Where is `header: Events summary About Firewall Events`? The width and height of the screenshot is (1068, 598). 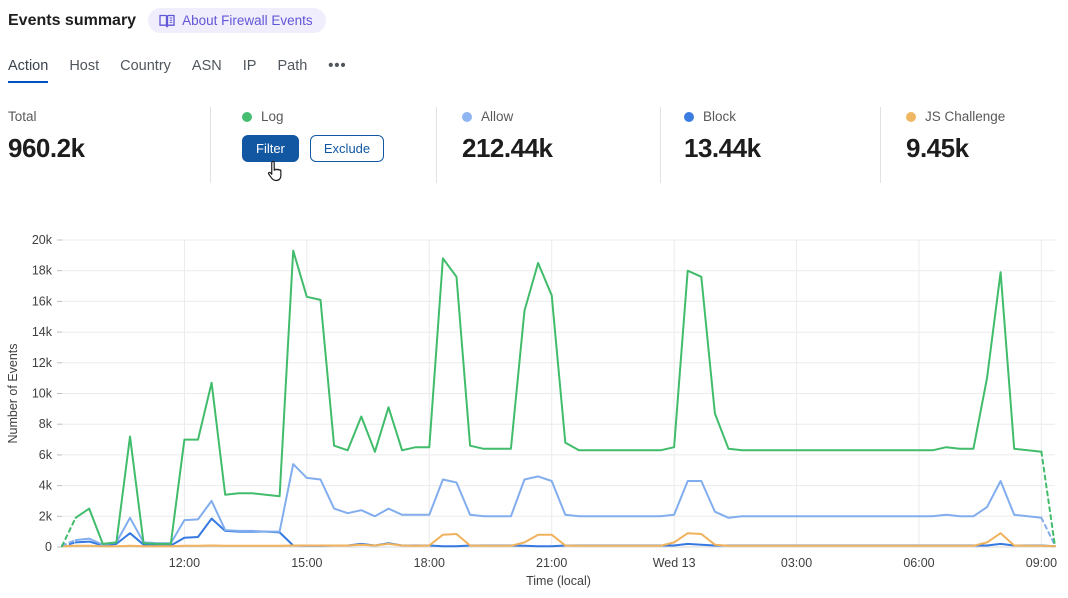 header: Events summary About Firewall Events is located at coordinates (167, 20).